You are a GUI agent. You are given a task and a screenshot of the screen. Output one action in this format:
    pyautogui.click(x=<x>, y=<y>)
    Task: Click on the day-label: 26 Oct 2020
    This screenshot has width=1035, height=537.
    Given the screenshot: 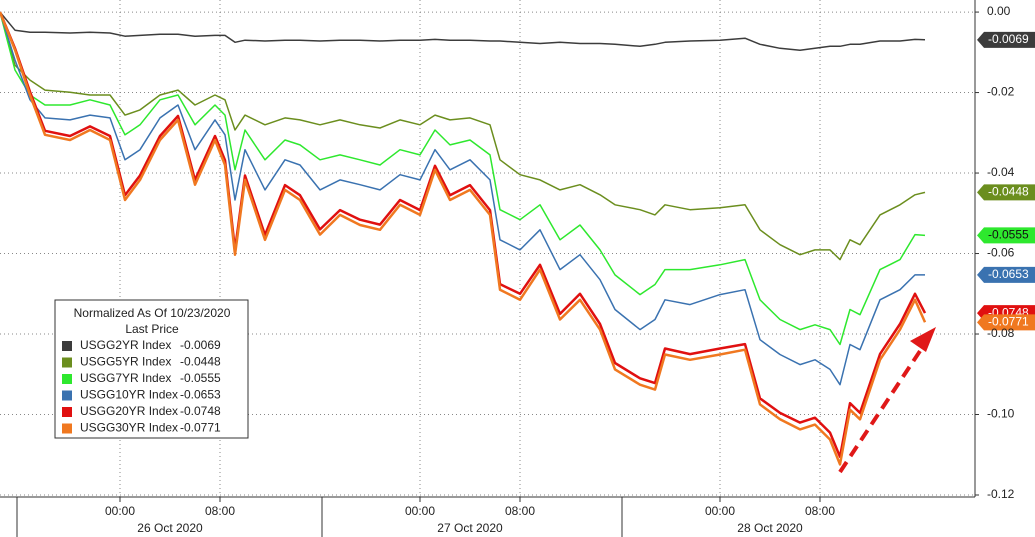 What is the action you would take?
    pyautogui.click(x=170, y=528)
    